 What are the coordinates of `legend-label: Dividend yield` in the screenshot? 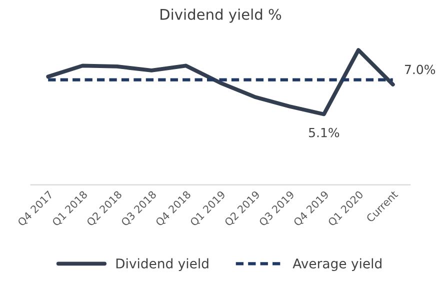 It's located at (162, 265).